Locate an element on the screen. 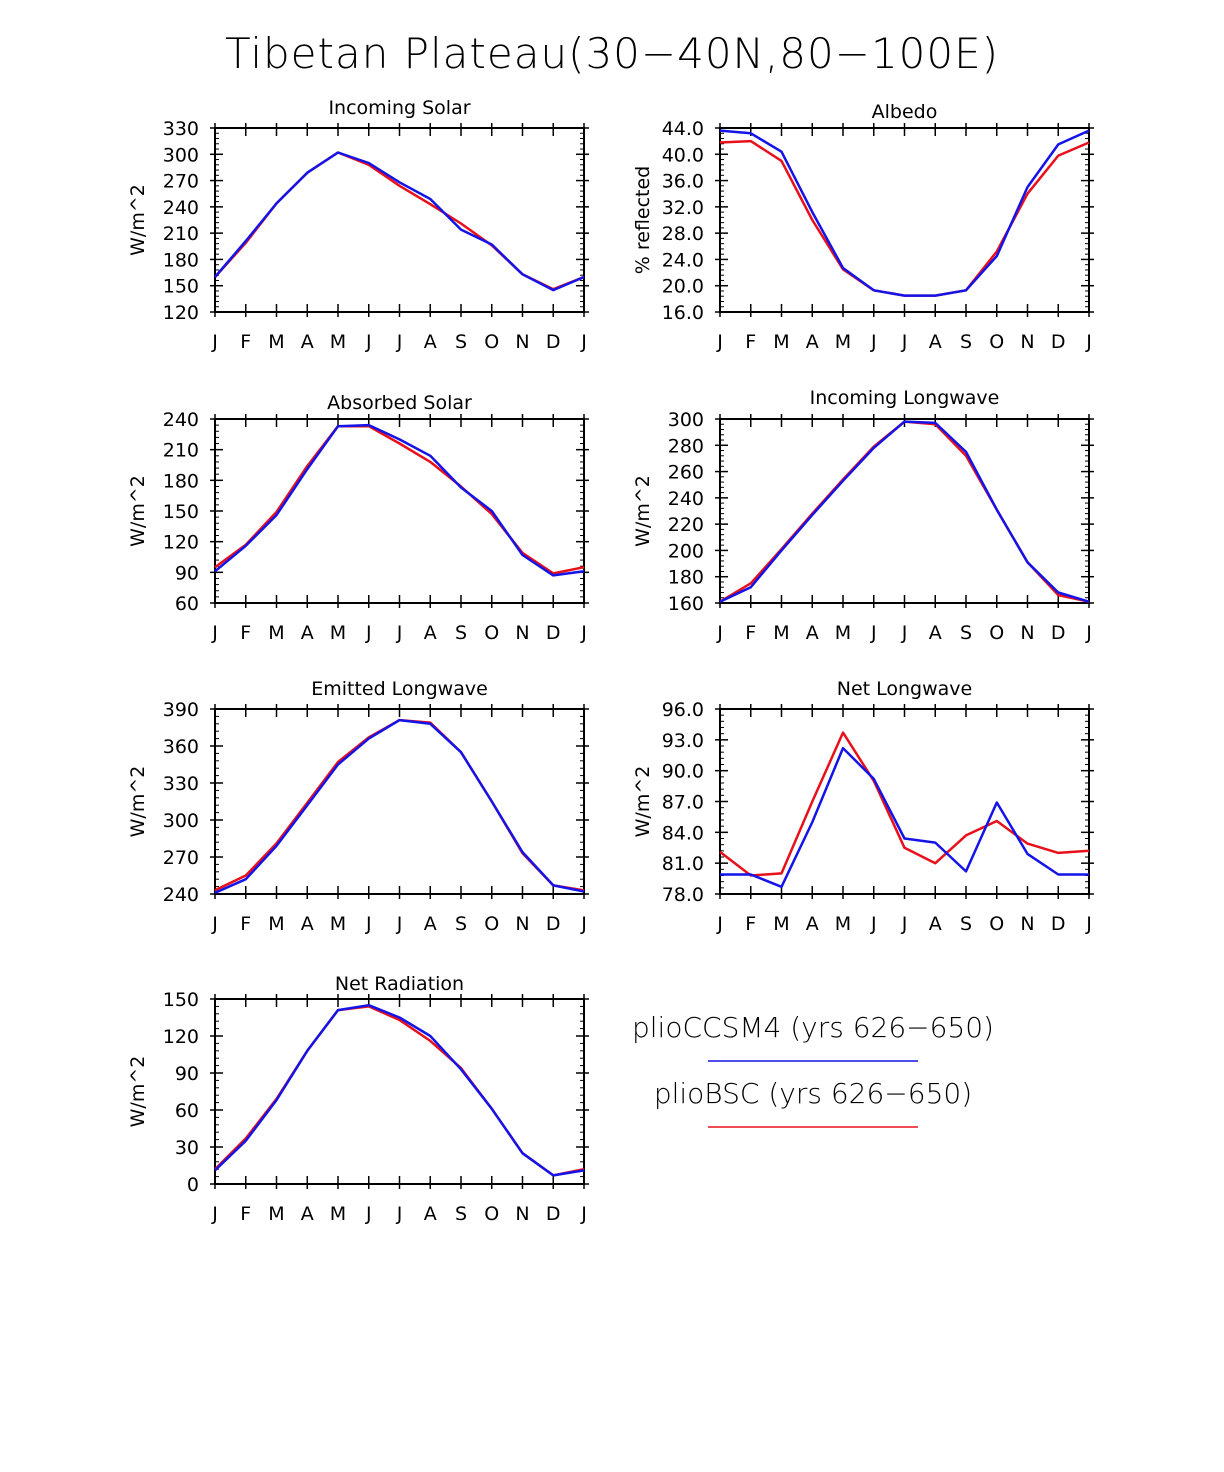  y-tick-label: 210 is located at coordinates (181, 451).